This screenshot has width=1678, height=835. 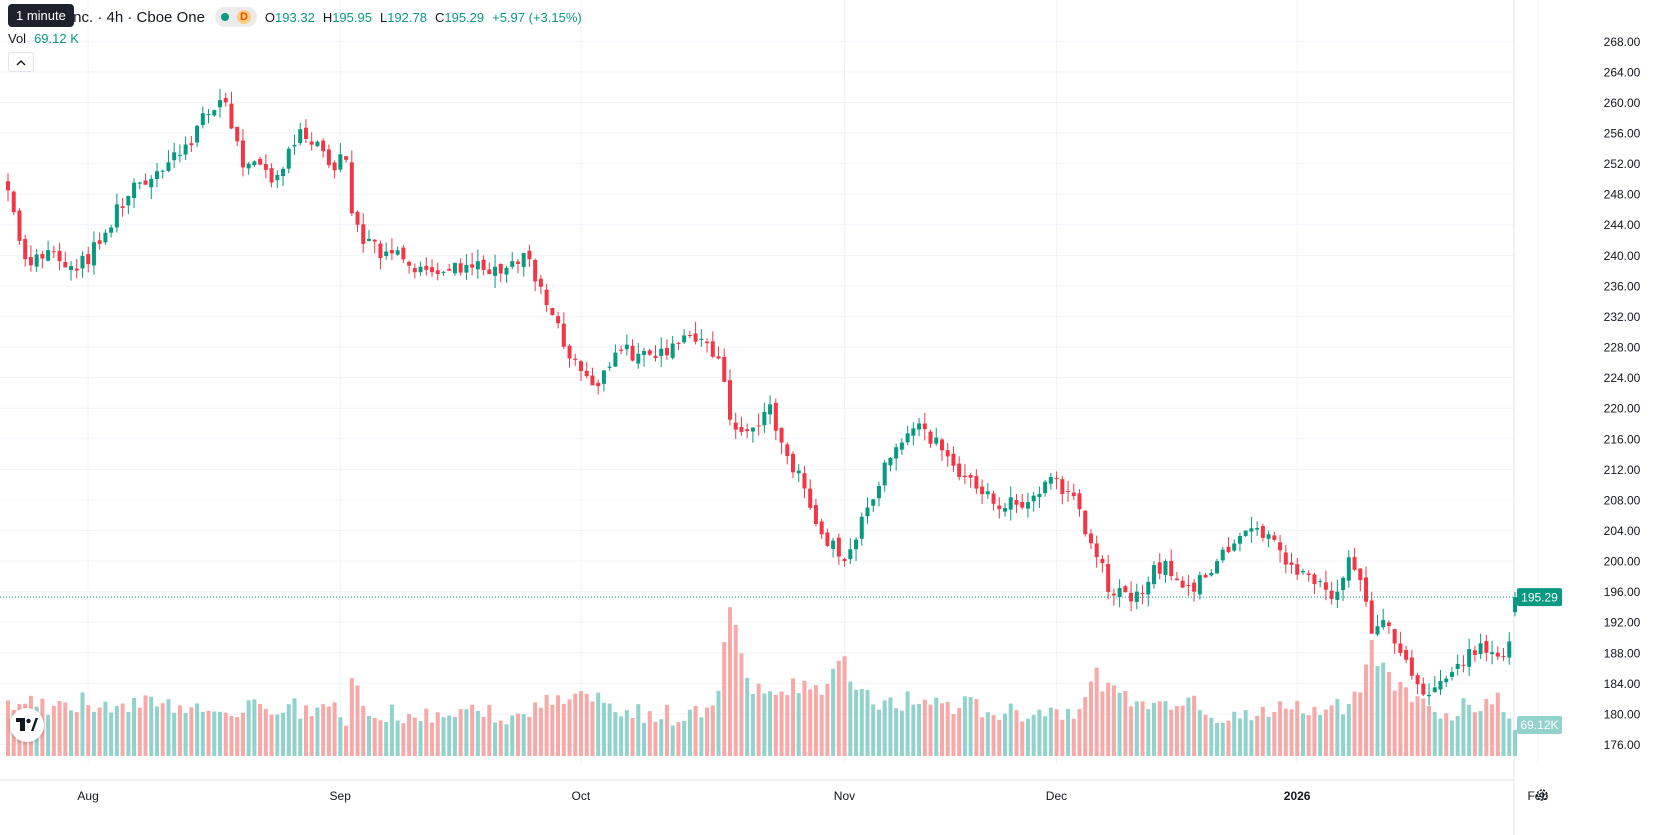 I want to click on price-tick-label: 236.00, so click(x=1622, y=286).